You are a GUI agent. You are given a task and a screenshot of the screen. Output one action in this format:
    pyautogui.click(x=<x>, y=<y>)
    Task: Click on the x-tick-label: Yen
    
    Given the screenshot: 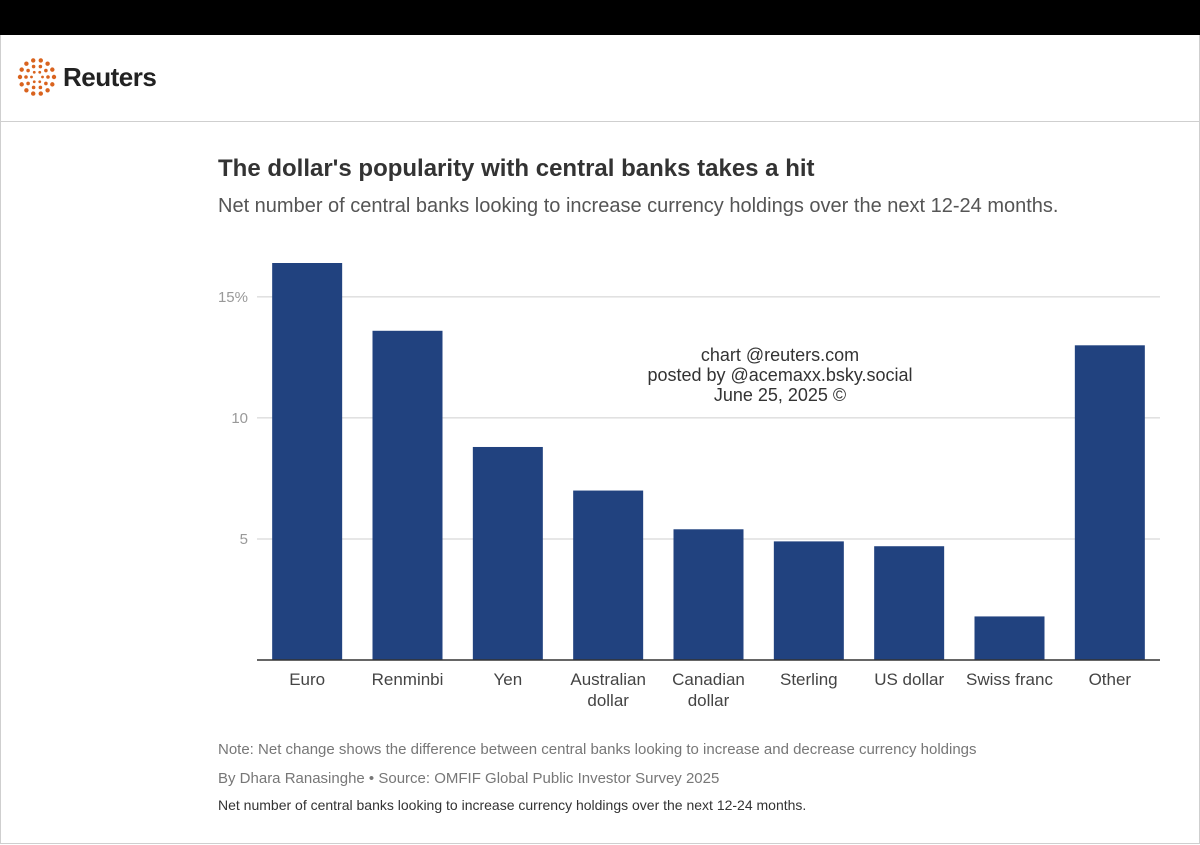 What is the action you would take?
    pyautogui.click(x=507, y=679)
    